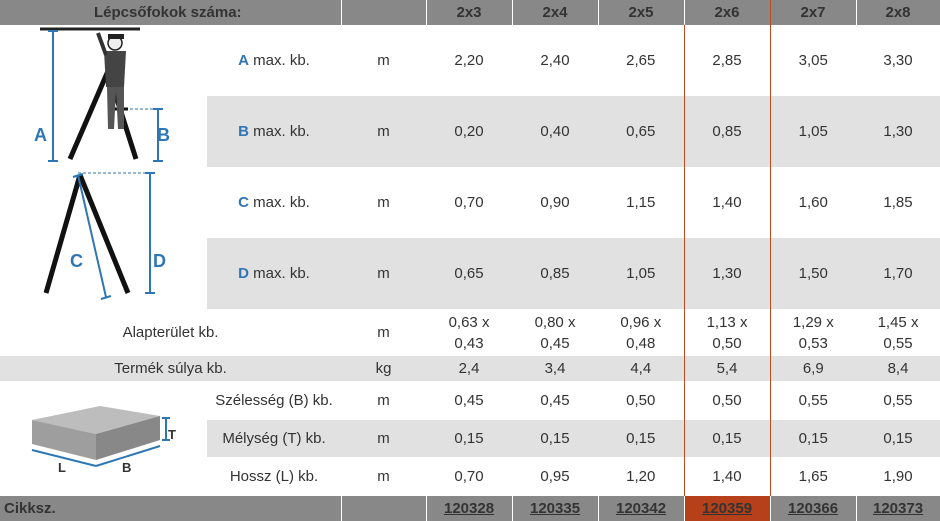 Image resolution: width=940 pixels, height=521 pixels. I want to click on unit-cell: kg, so click(384, 368).